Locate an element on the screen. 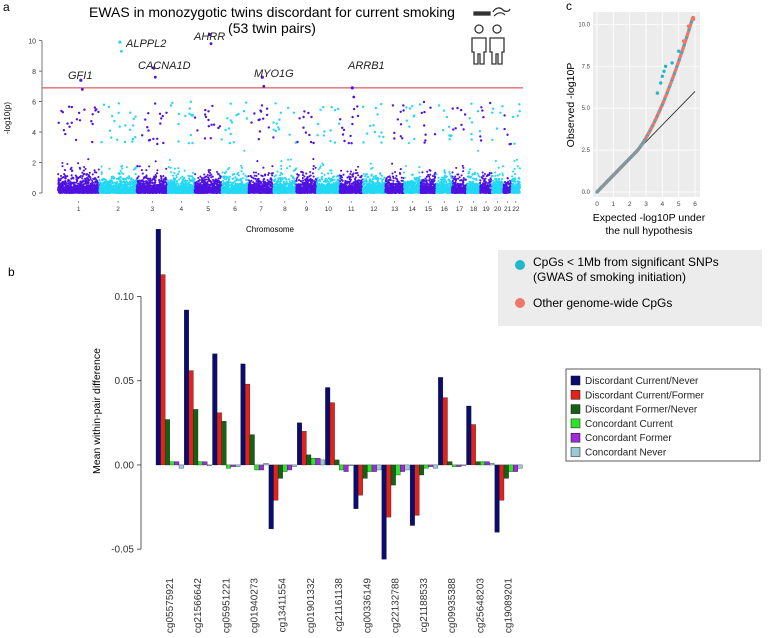 The width and height of the screenshot is (771, 638). manhattan-y-tick-label: 2 is located at coordinates (34, 164).